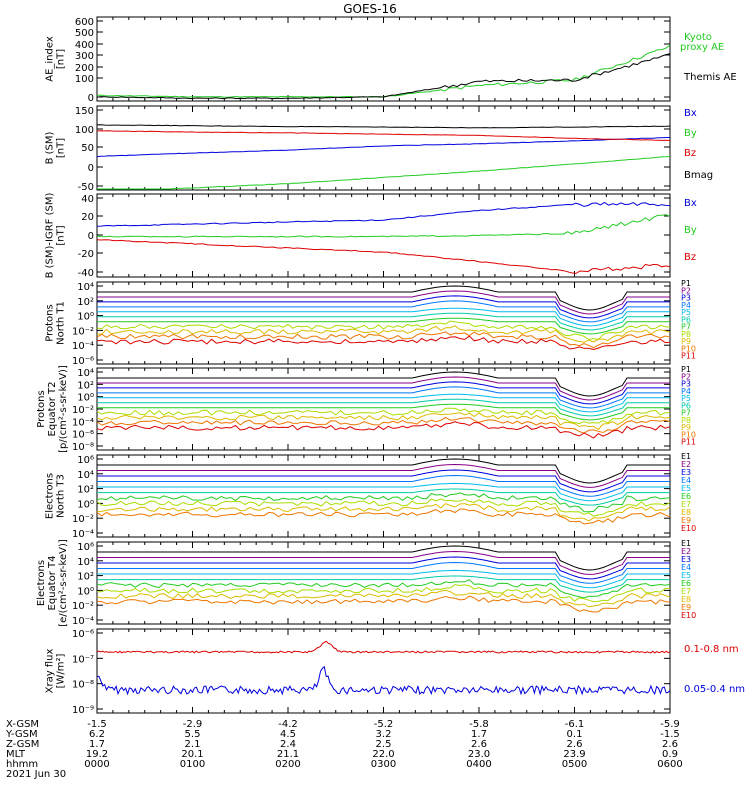  I want to click on ephemeris-value: -2.9, so click(193, 724).